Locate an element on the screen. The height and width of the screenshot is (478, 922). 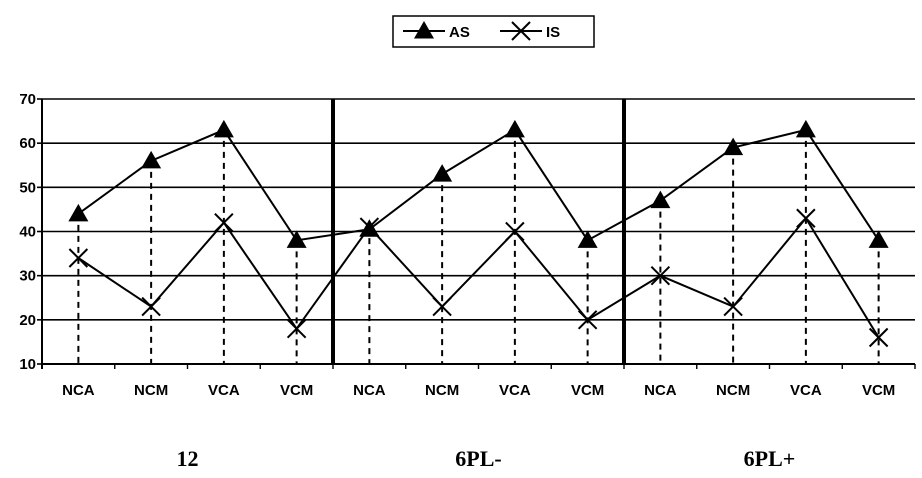
legend-label: AS is located at coordinates (459, 32).